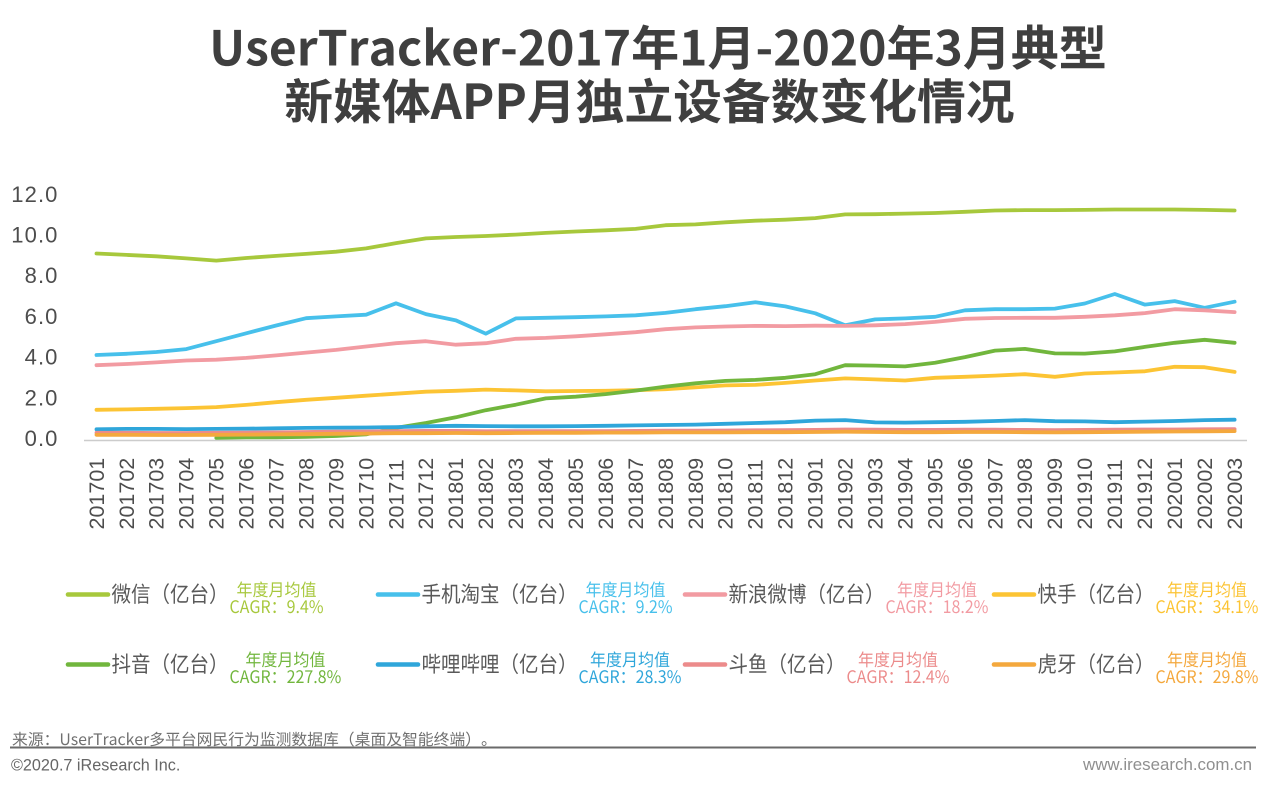 Image resolution: width=1268 pixels, height=790 pixels. Describe the element at coordinates (336, 494) in the screenshot. I see `svg-text: 201709` at that location.